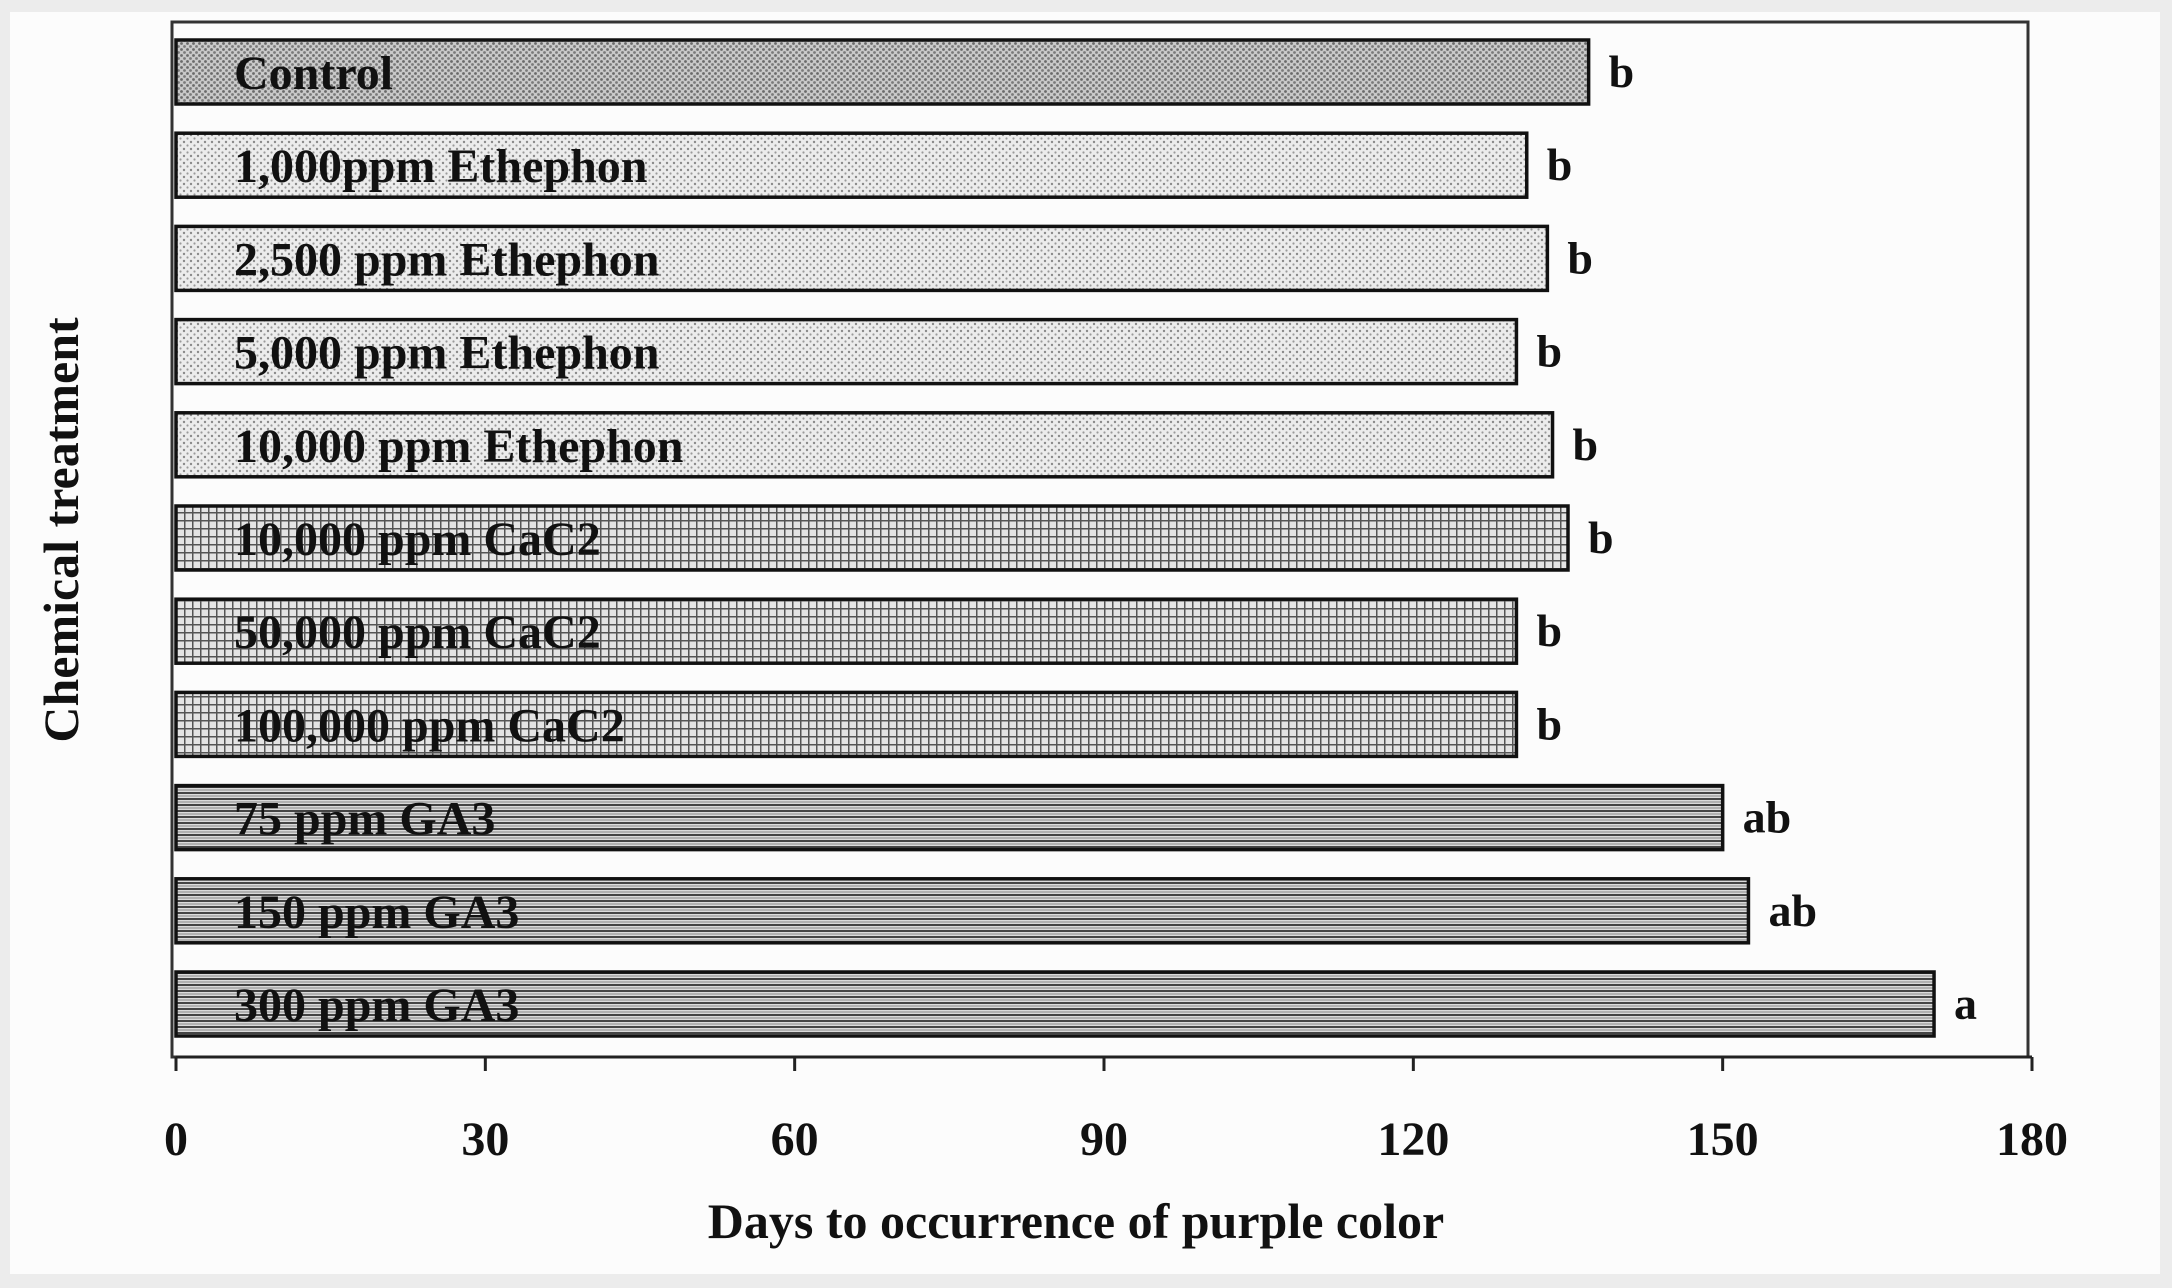 Image resolution: width=2172 pixels, height=1288 pixels. Describe the element at coordinates (1104, 1139) in the screenshot. I see `x-tick-label: 90` at that location.